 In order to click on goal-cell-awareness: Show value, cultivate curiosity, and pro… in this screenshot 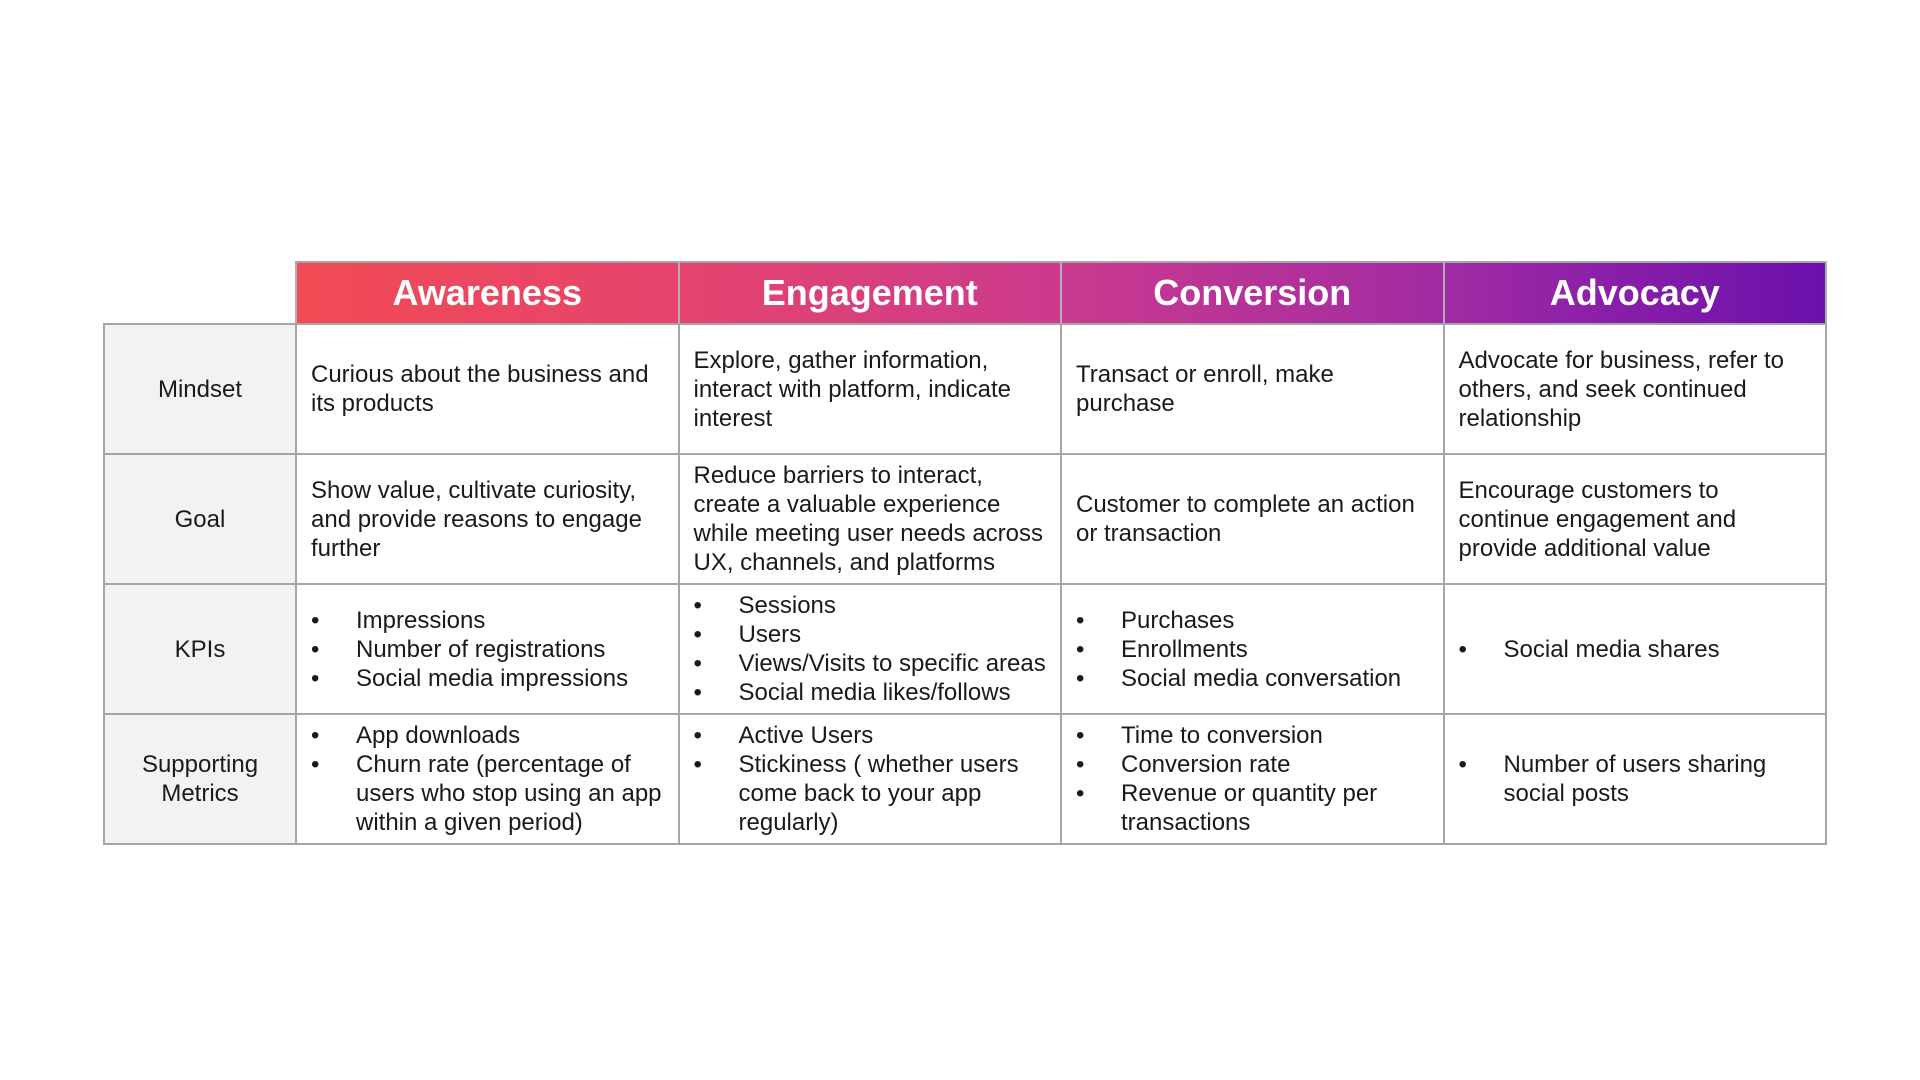, I will do `click(487, 519)`.